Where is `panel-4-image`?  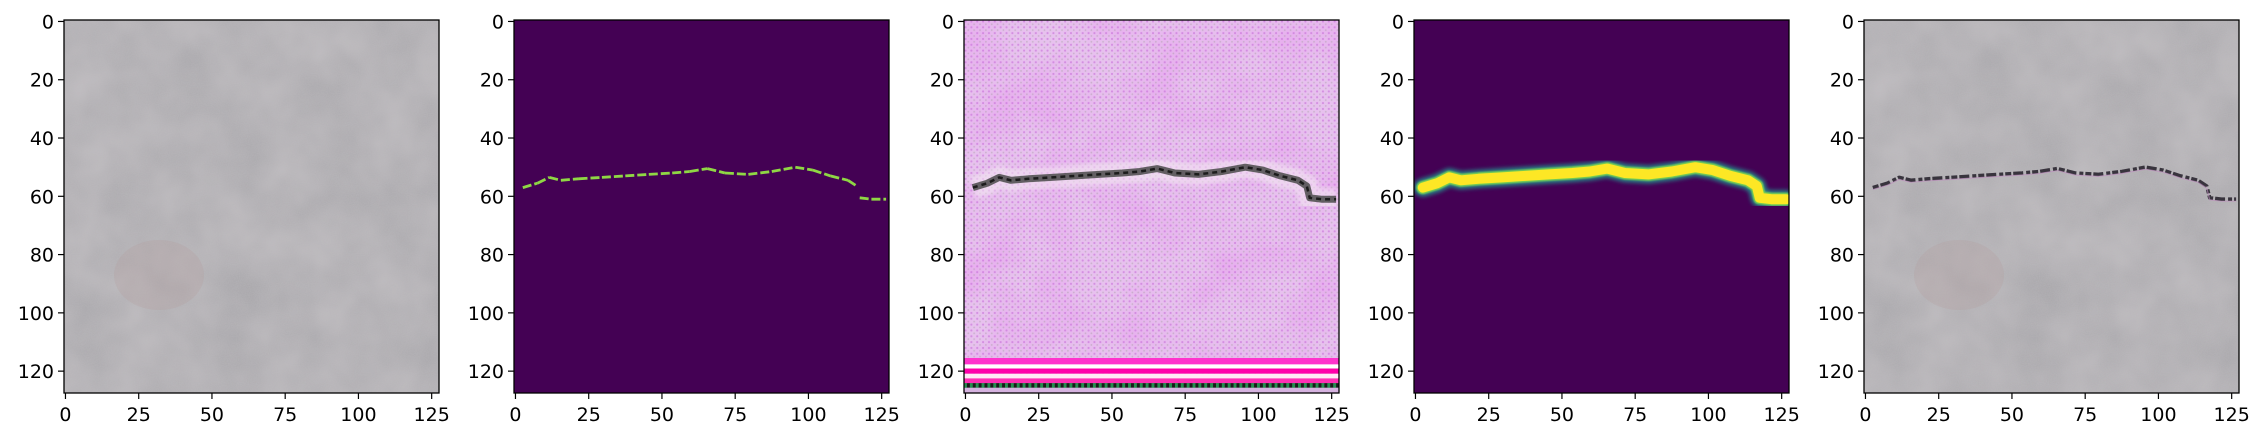 panel-4-image is located at coordinates (1601, 206).